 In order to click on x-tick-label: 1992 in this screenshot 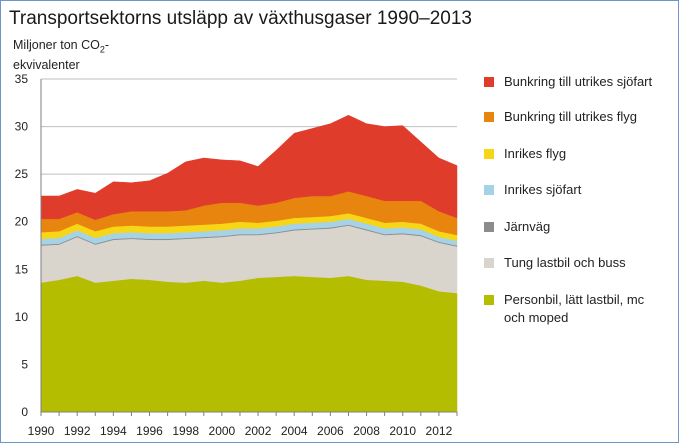, I will do `click(77, 431)`.